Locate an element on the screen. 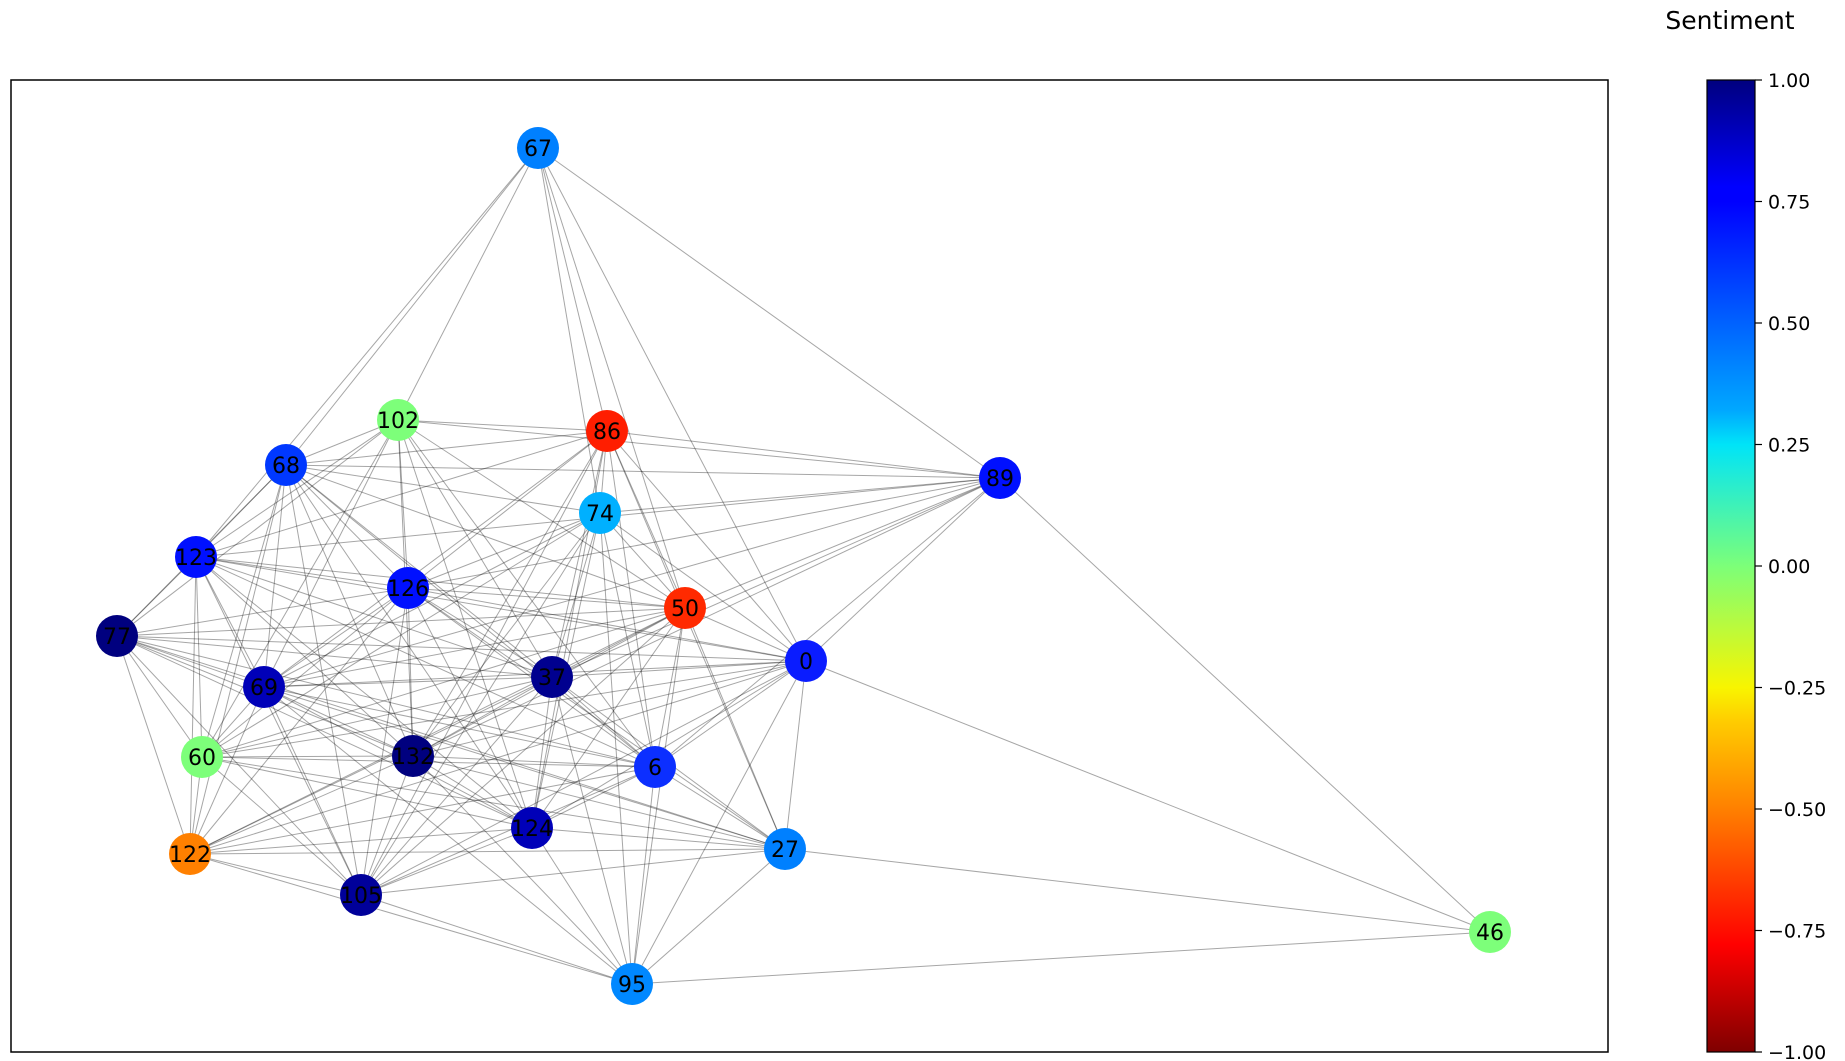 The image size is (1845, 1061). node-86: 86 is located at coordinates (607, 431).